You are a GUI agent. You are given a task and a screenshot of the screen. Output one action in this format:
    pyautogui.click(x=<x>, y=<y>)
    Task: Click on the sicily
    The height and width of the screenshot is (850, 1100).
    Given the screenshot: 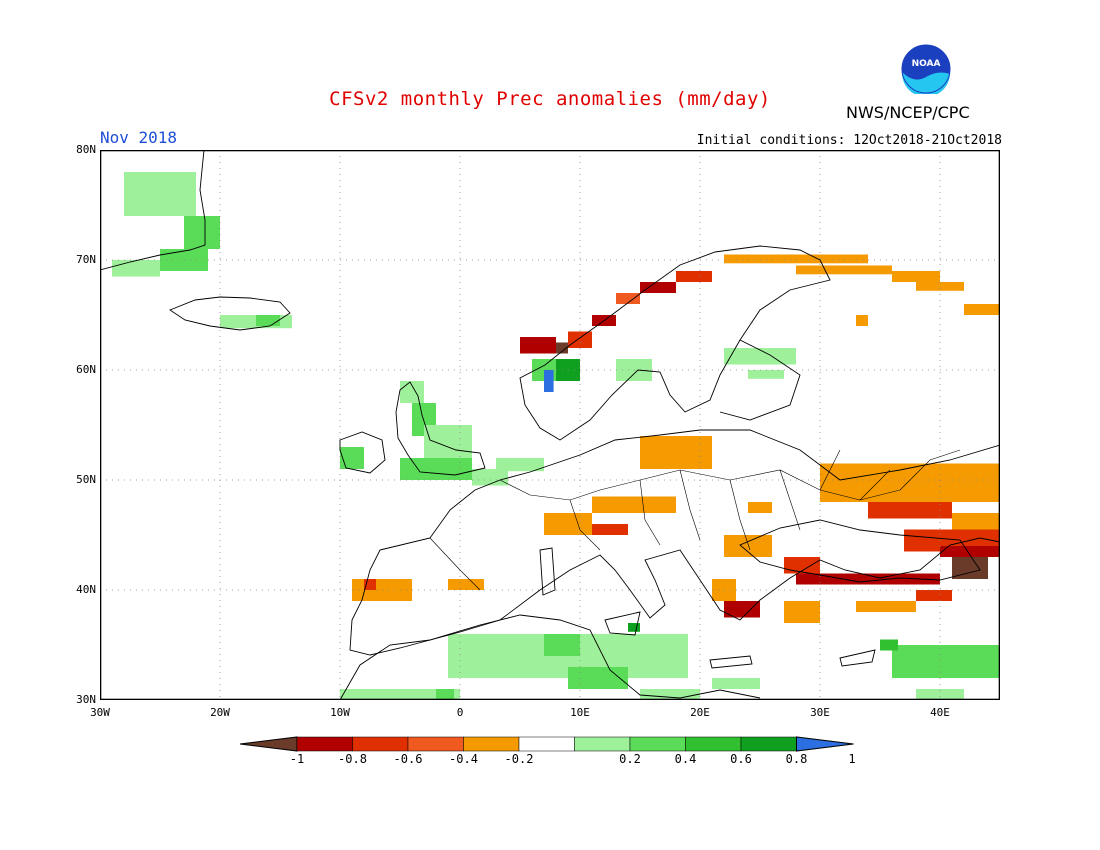 What is the action you would take?
    pyautogui.click(x=622, y=623)
    